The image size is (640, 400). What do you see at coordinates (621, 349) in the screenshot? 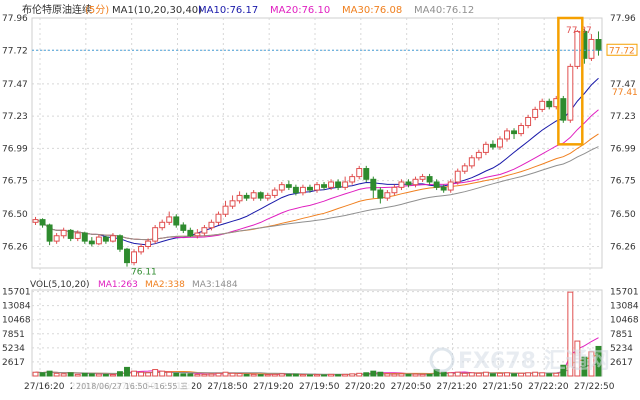
I see `volume-tick-label: 5234` at bounding box center [621, 349].